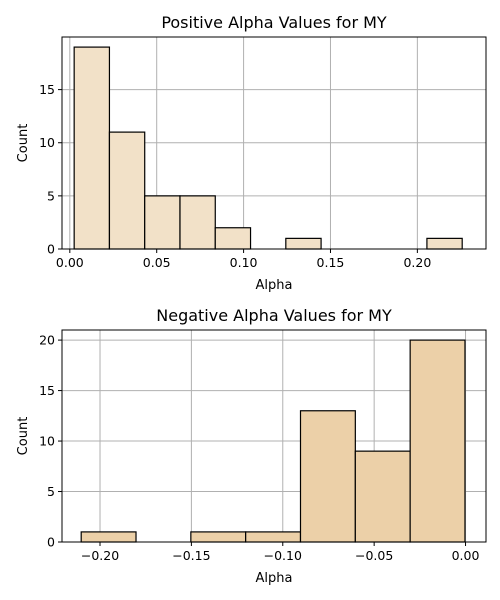 The height and width of the screenshot is (600, 500). Describe the element at coordinates (47, 441) in the screenshot. I see `negative-y-tick-label-2: 10` at that location.